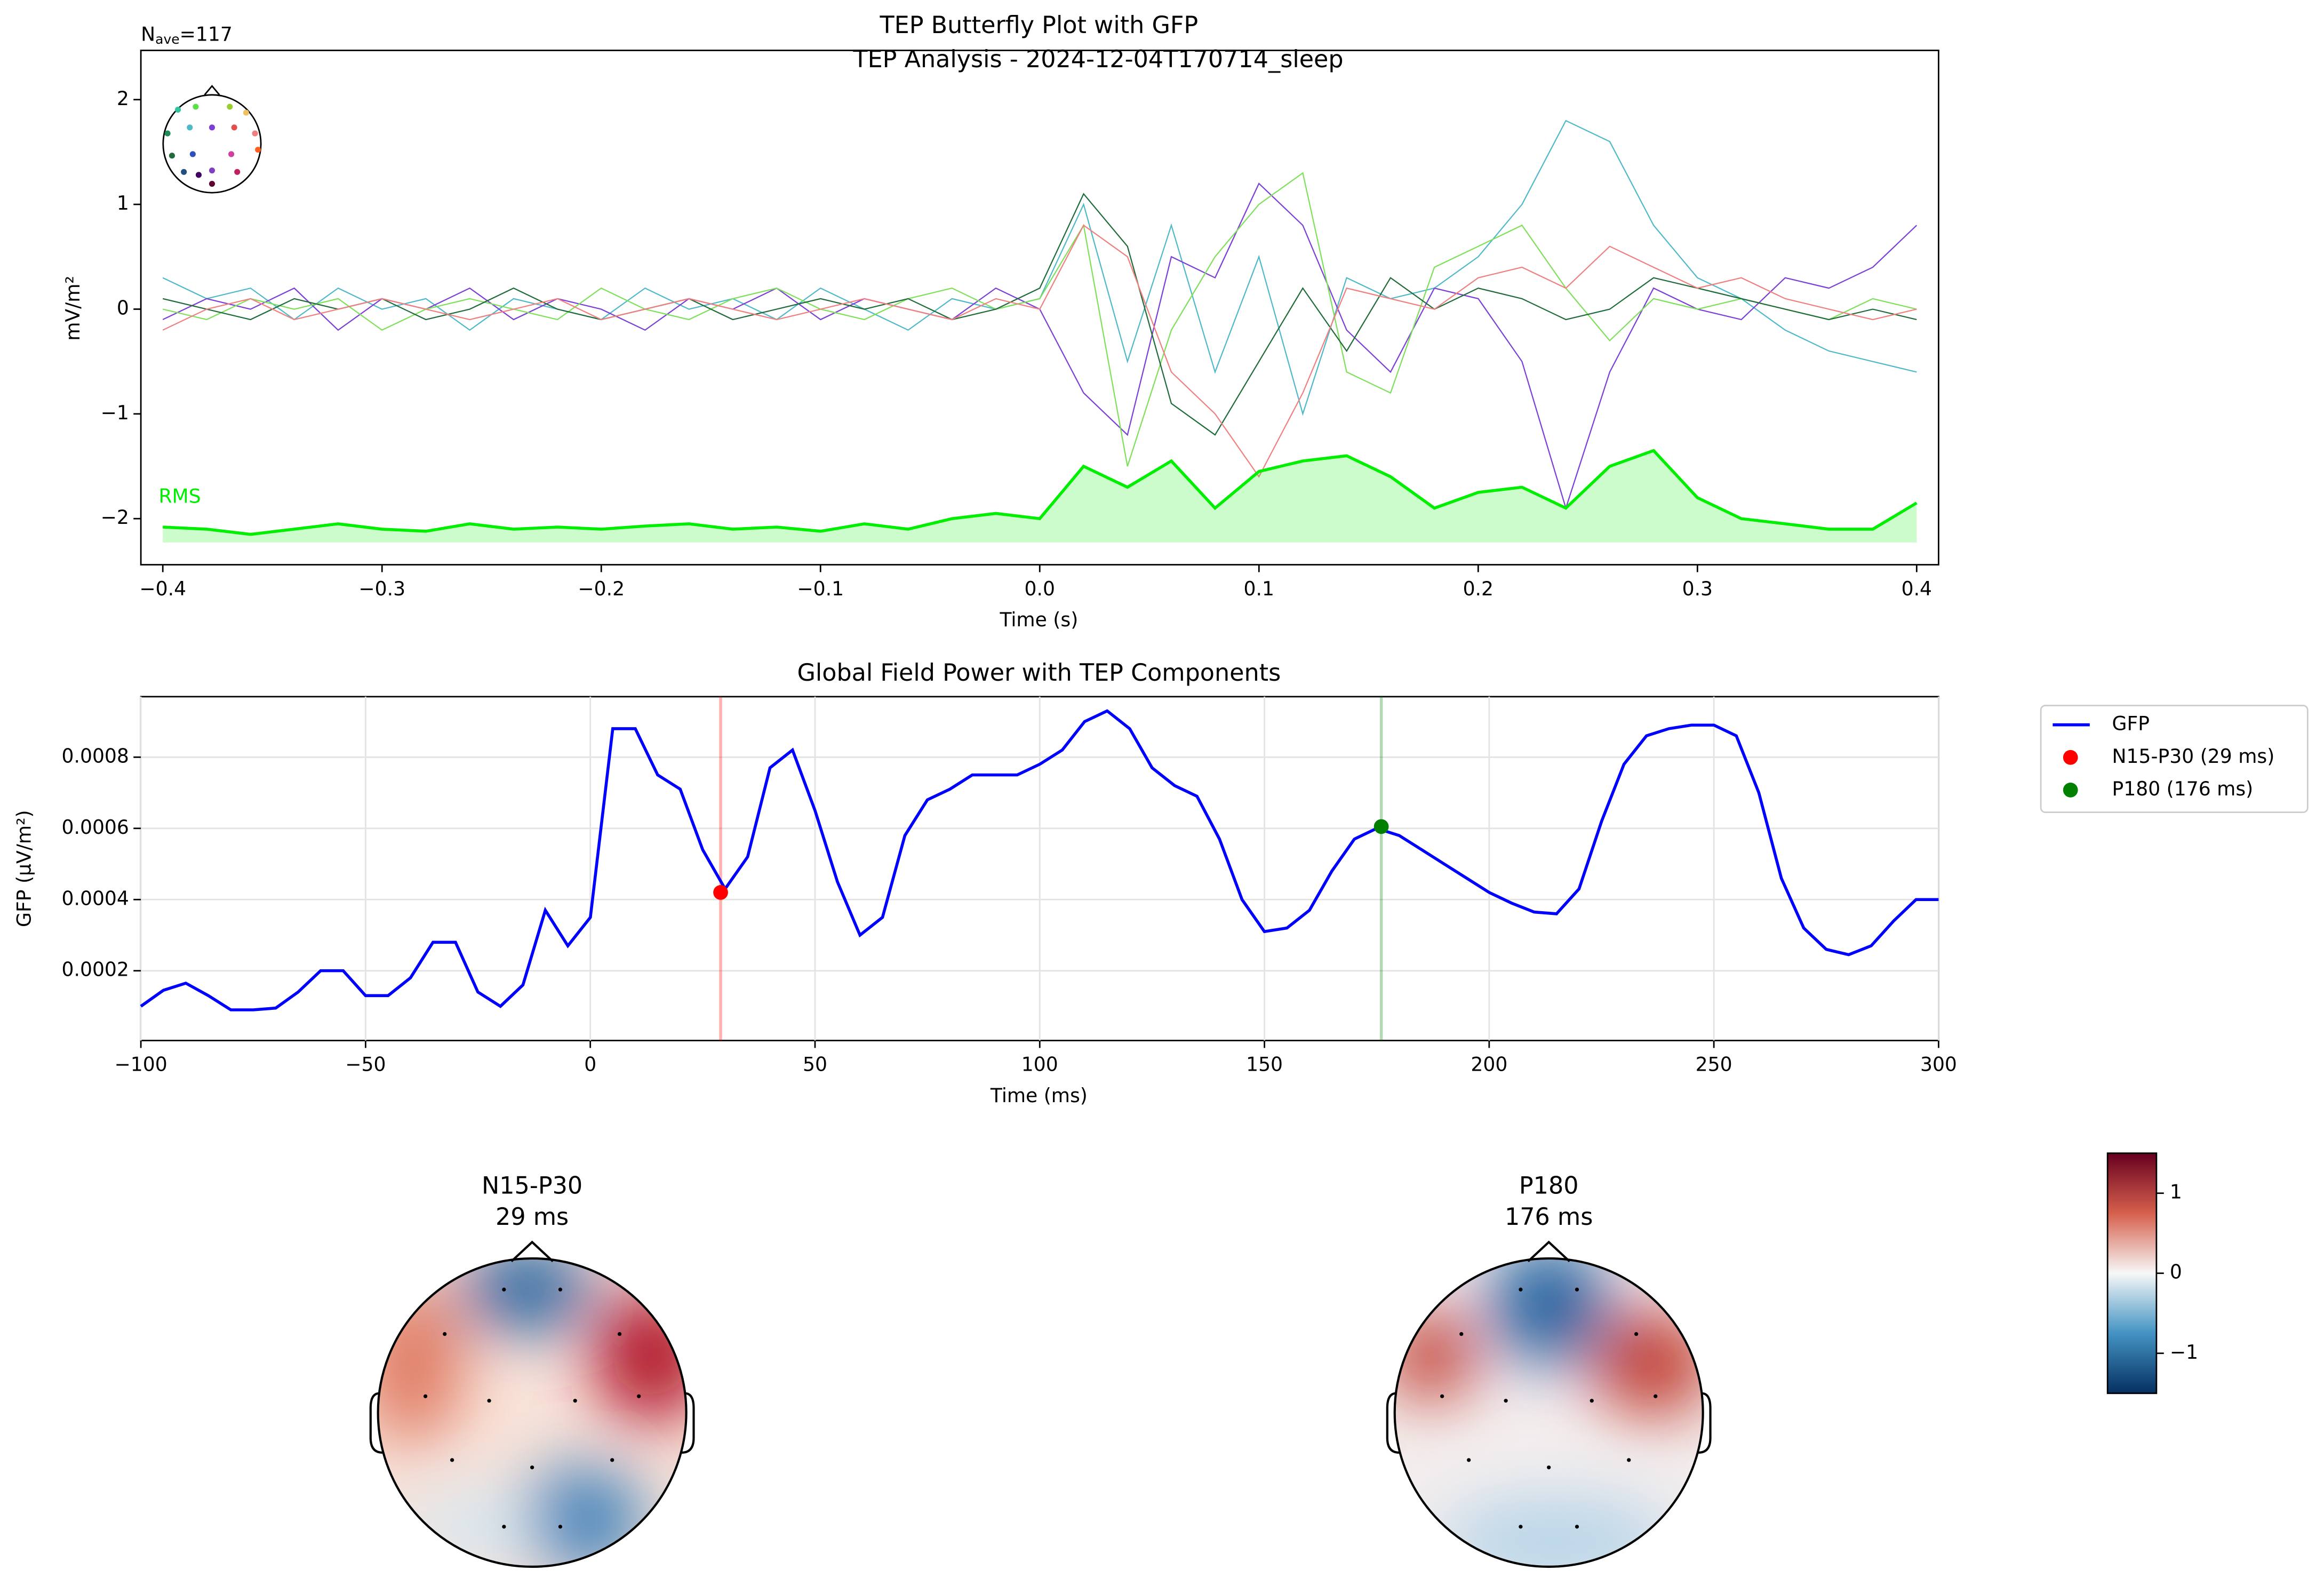 This screenshot has height=1586, width=2324. What do you see at coordinates (1714, 1064) in the screenshot?
I see `x-tick-label: 250` at bounding box center [1714, 1064].